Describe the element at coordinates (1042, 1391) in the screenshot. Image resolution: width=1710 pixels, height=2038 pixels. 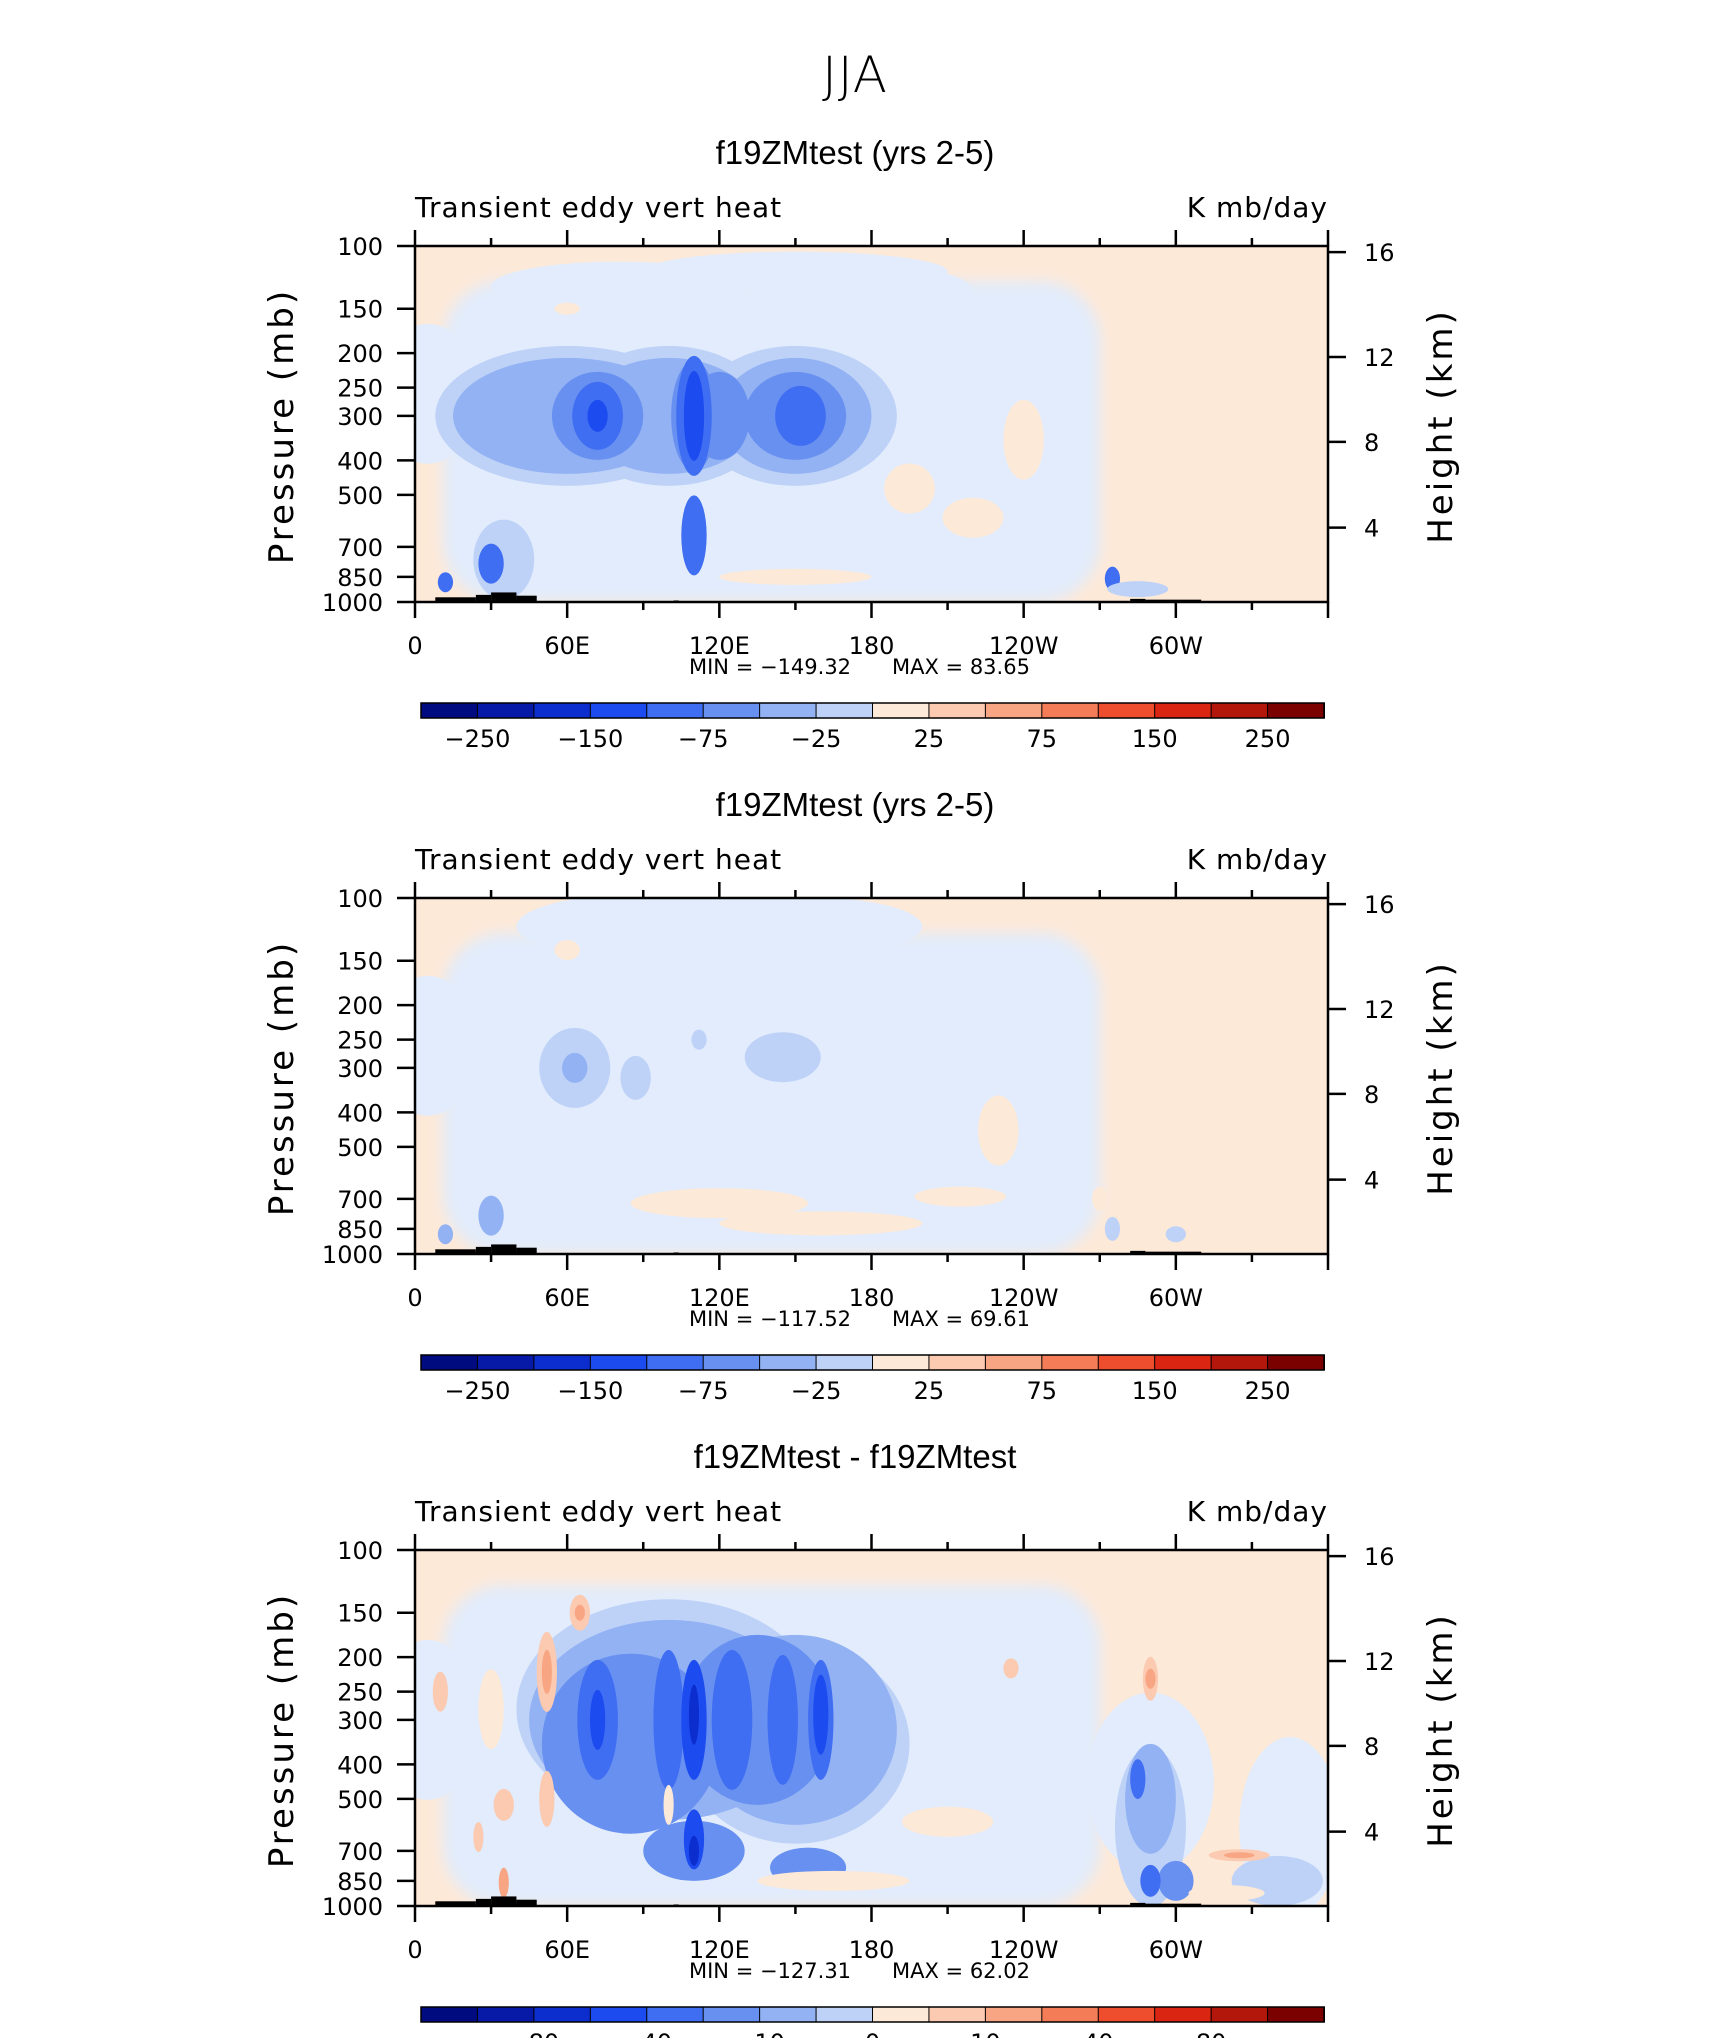
I see `colorbar-label: 75` at that location.